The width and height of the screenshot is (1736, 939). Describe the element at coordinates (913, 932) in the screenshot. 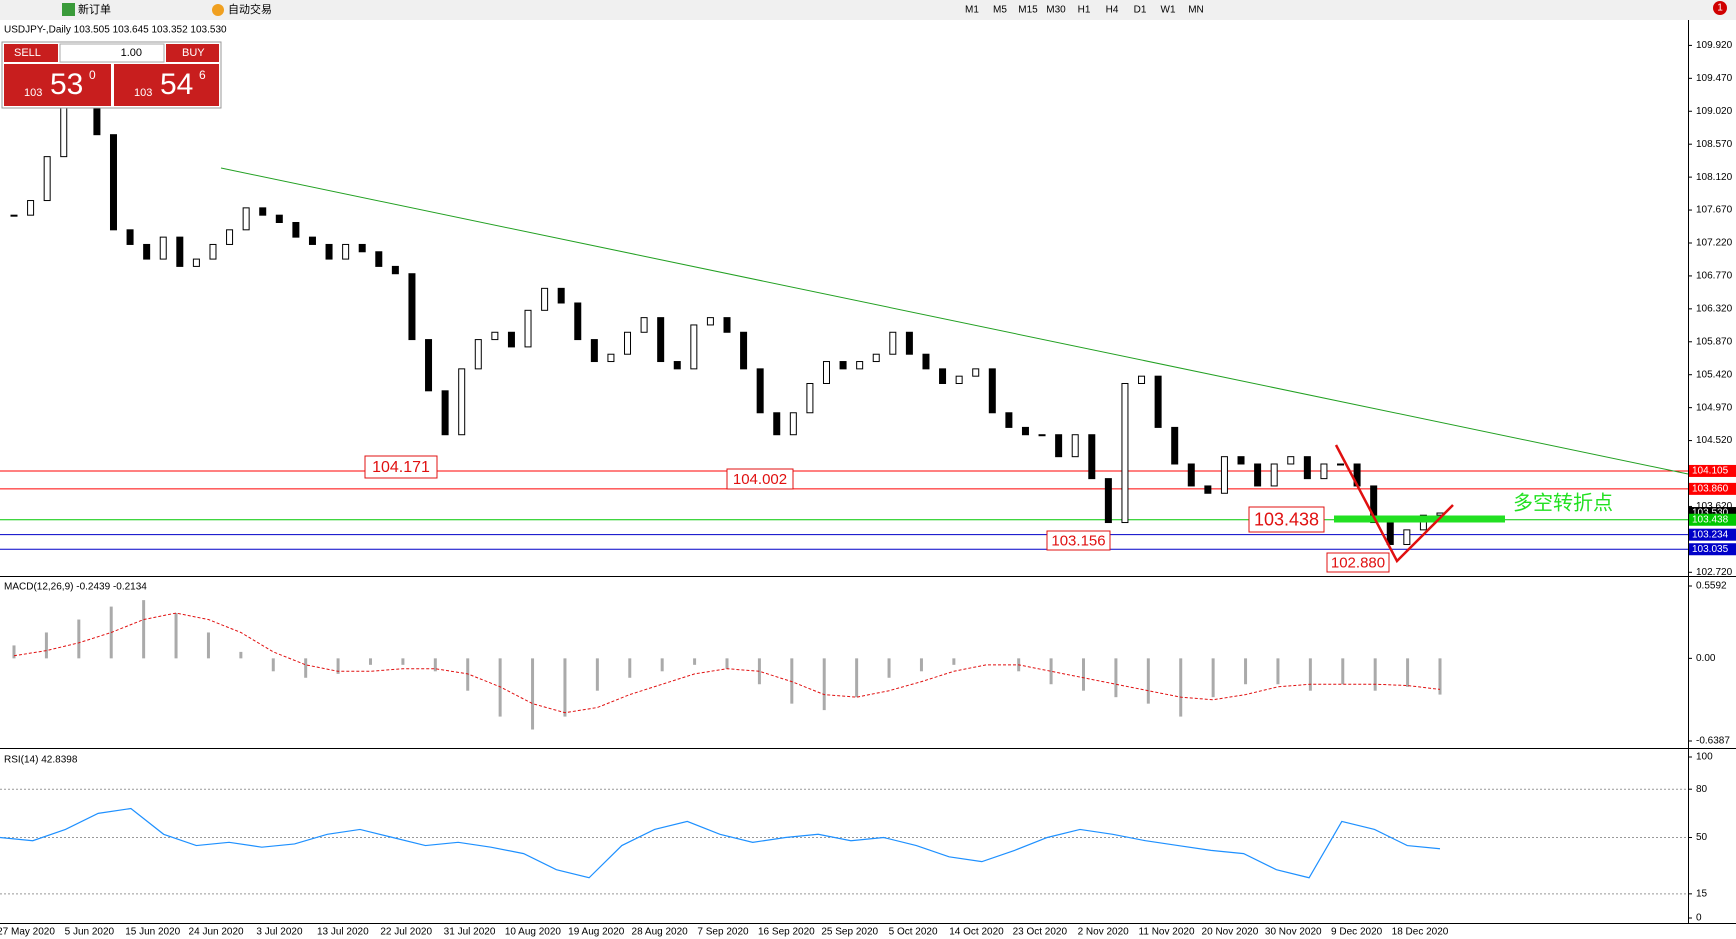

I see `date-label: 5 Oct 2020` at that location.